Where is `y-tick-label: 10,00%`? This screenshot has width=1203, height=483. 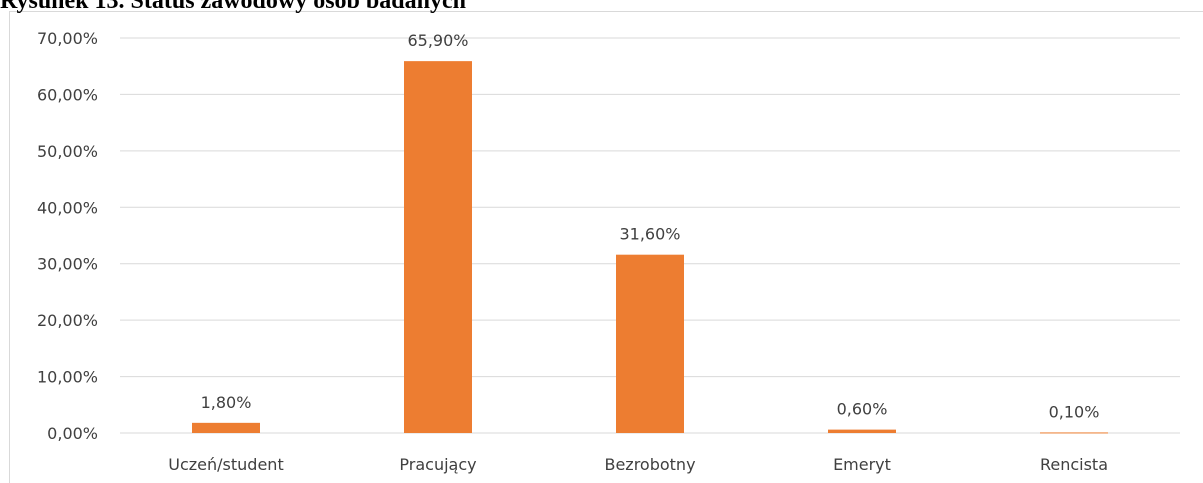 y-tick-label: 10,00% is located at coordinates (67, 377).